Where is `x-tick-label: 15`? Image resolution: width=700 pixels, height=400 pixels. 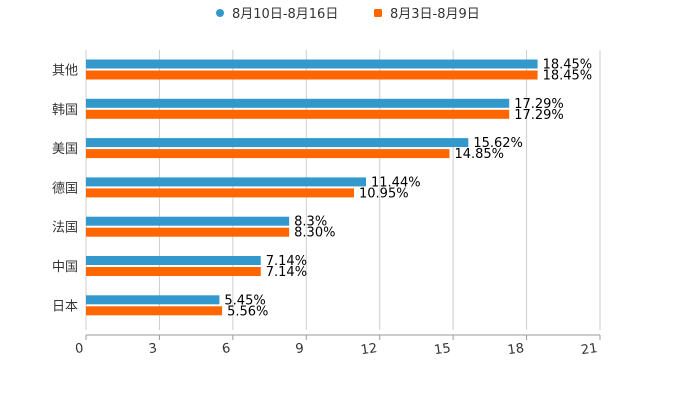 x-tick-label: 15 is located at coordinates (442, 349).